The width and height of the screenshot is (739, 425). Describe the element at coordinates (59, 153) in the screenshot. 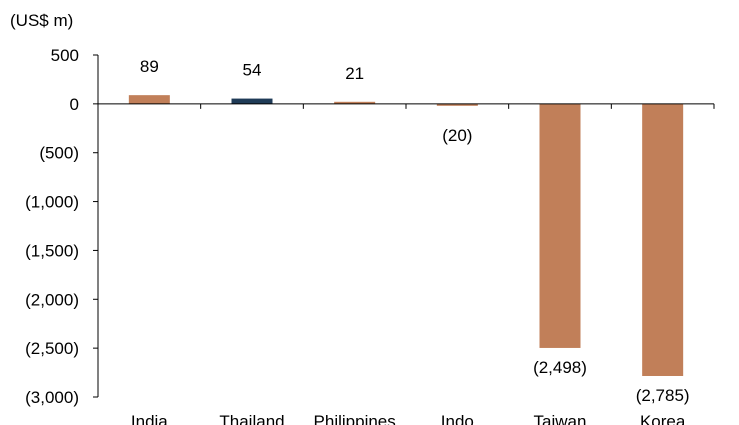

I see `y-tick-label: (500)` at that location.